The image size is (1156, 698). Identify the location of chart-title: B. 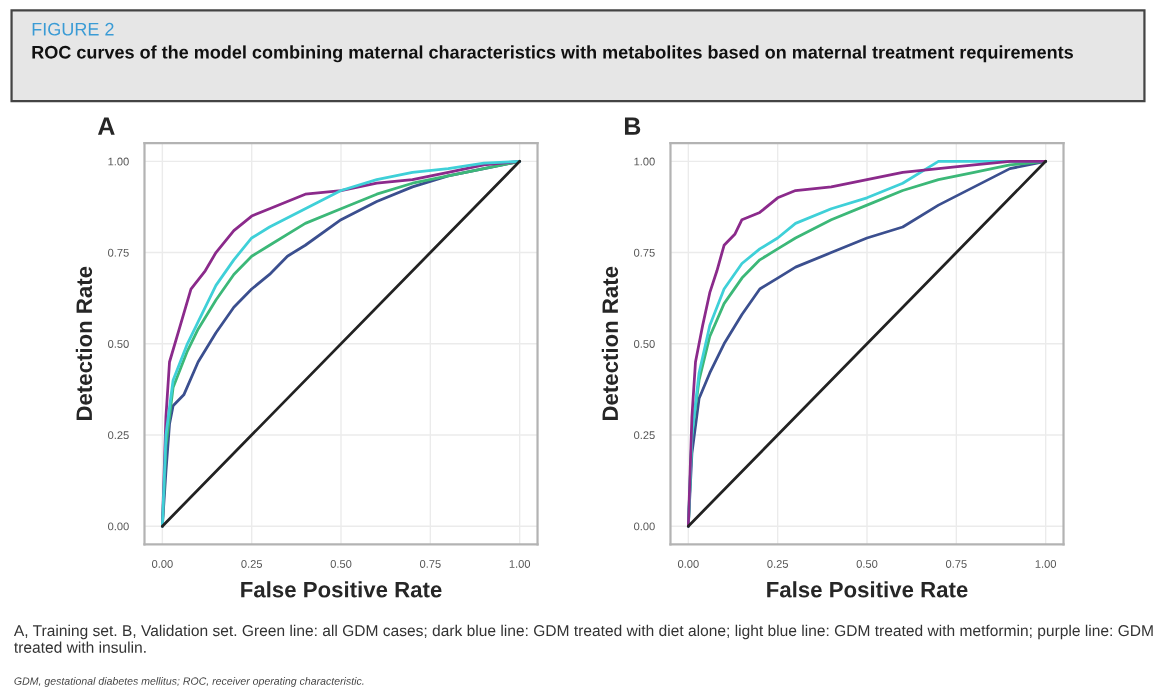
(632, 126).